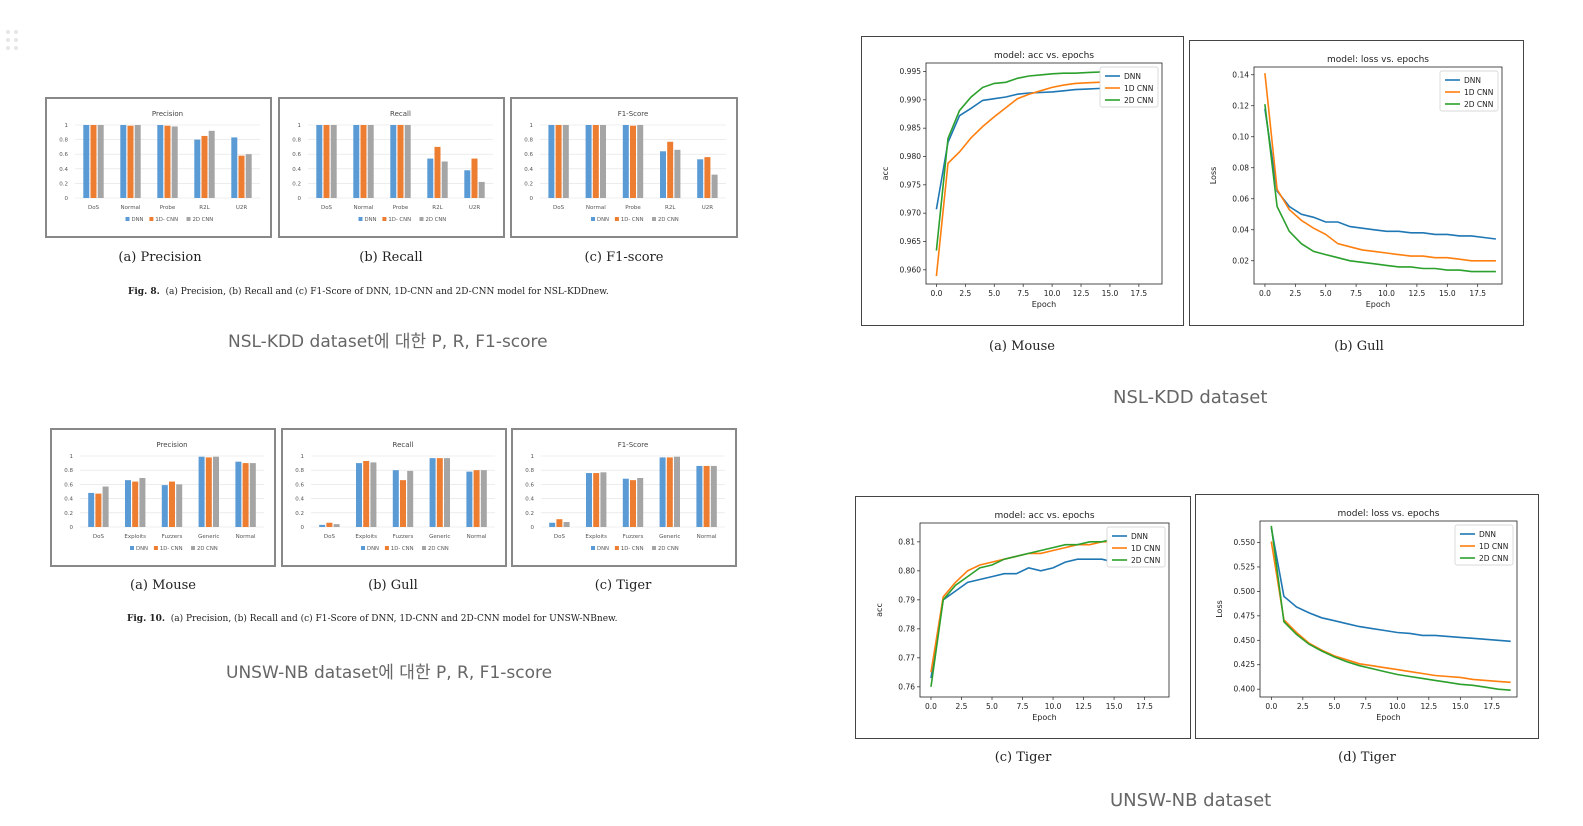 The height and width of the screenshot is (826, 1583). I want to click on y-tick-label: 0.980, so click(911, 156).